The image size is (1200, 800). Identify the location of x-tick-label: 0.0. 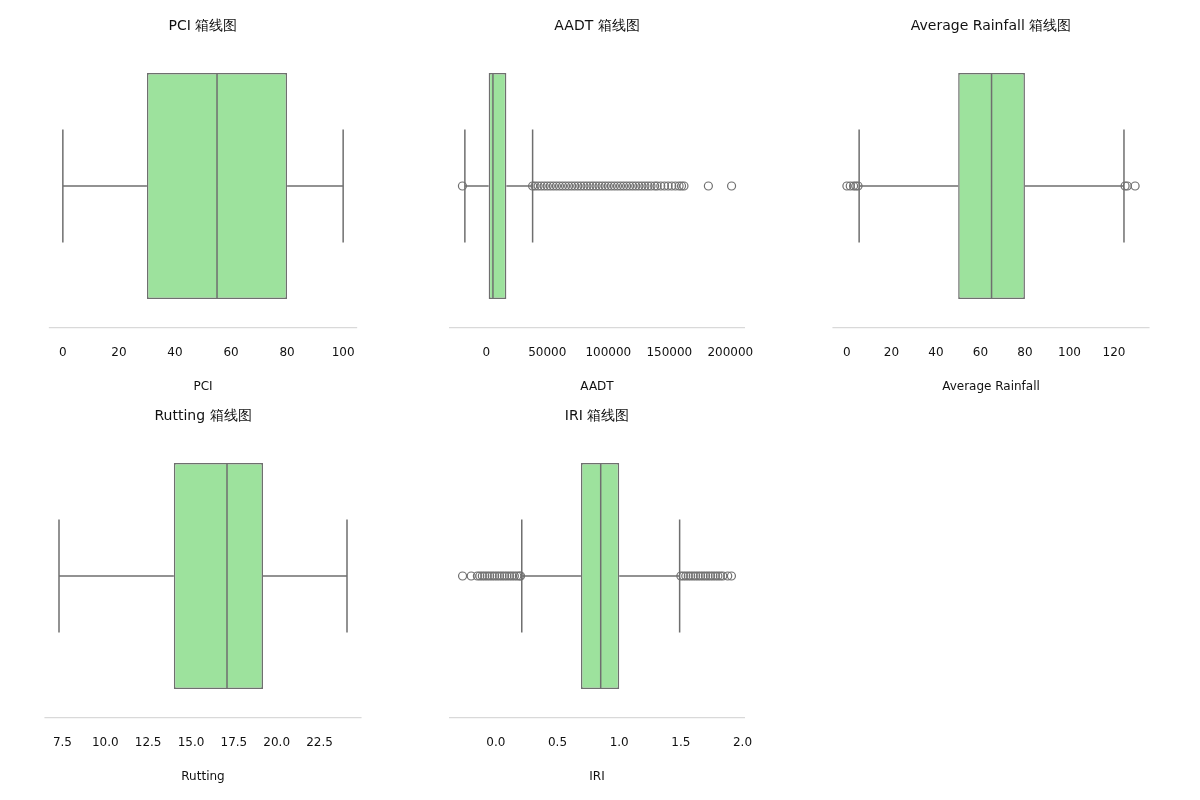
(496, 741).